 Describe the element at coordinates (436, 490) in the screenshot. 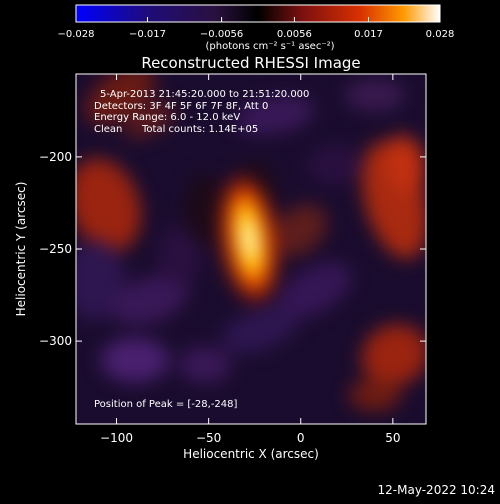

I see `footer-date: 12-May-2022 10:24` at that location.